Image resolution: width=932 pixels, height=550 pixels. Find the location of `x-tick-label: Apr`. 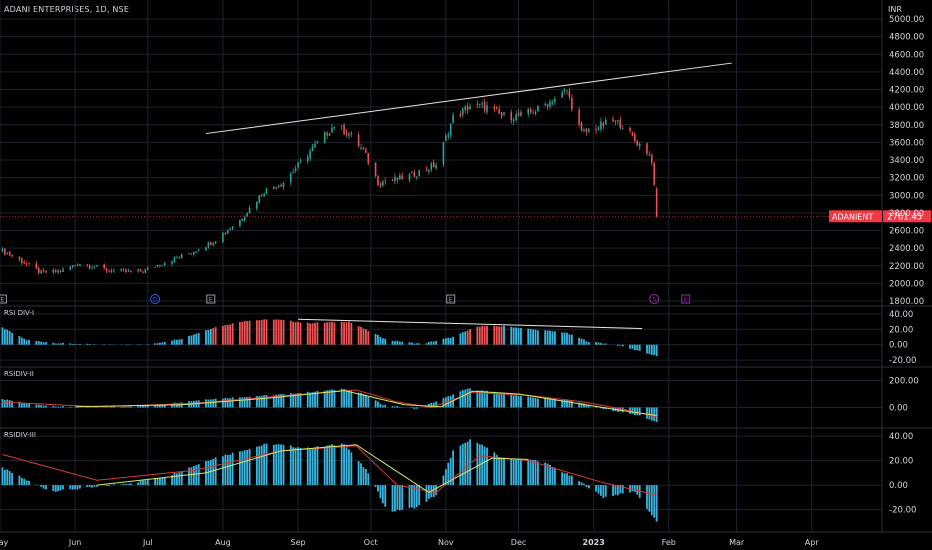

x-tick-label: Apr is located at coordinates (812, 542).